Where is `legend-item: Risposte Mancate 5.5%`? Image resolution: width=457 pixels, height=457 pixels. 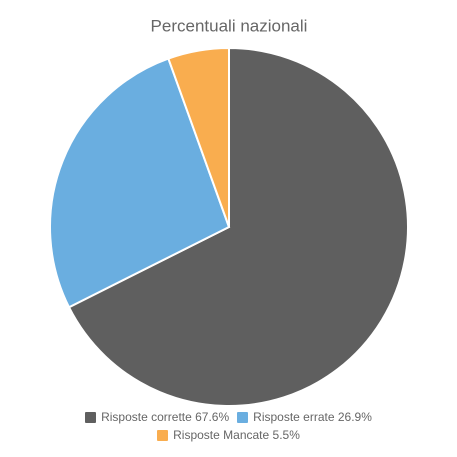 legend-item: Risposte Mancate 5.5% is located at coordinates (228, 435).